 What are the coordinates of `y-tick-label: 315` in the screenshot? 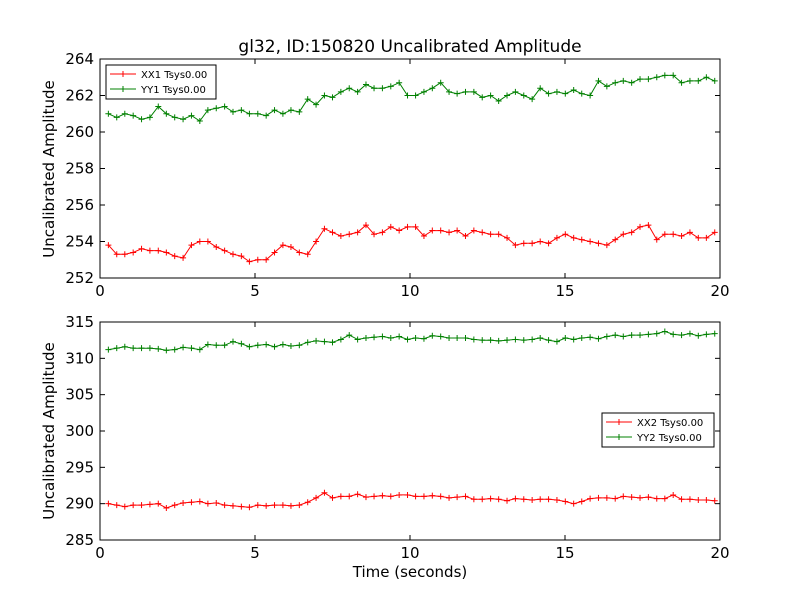 It's located at (79, 322).